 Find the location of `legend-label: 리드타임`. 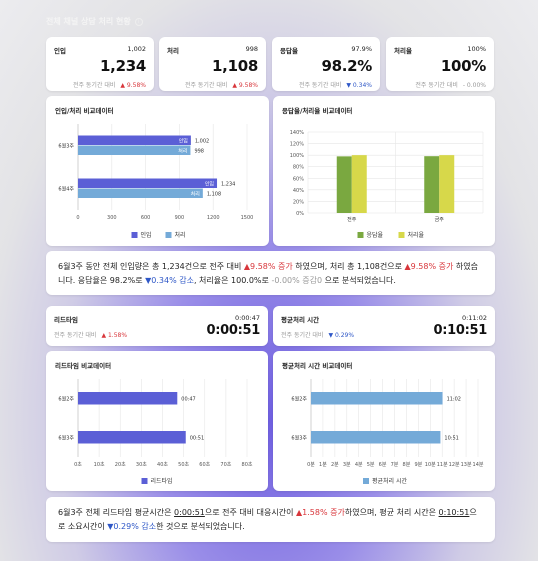

legend-label: 리드타임 is located at coordinates (162, 481).